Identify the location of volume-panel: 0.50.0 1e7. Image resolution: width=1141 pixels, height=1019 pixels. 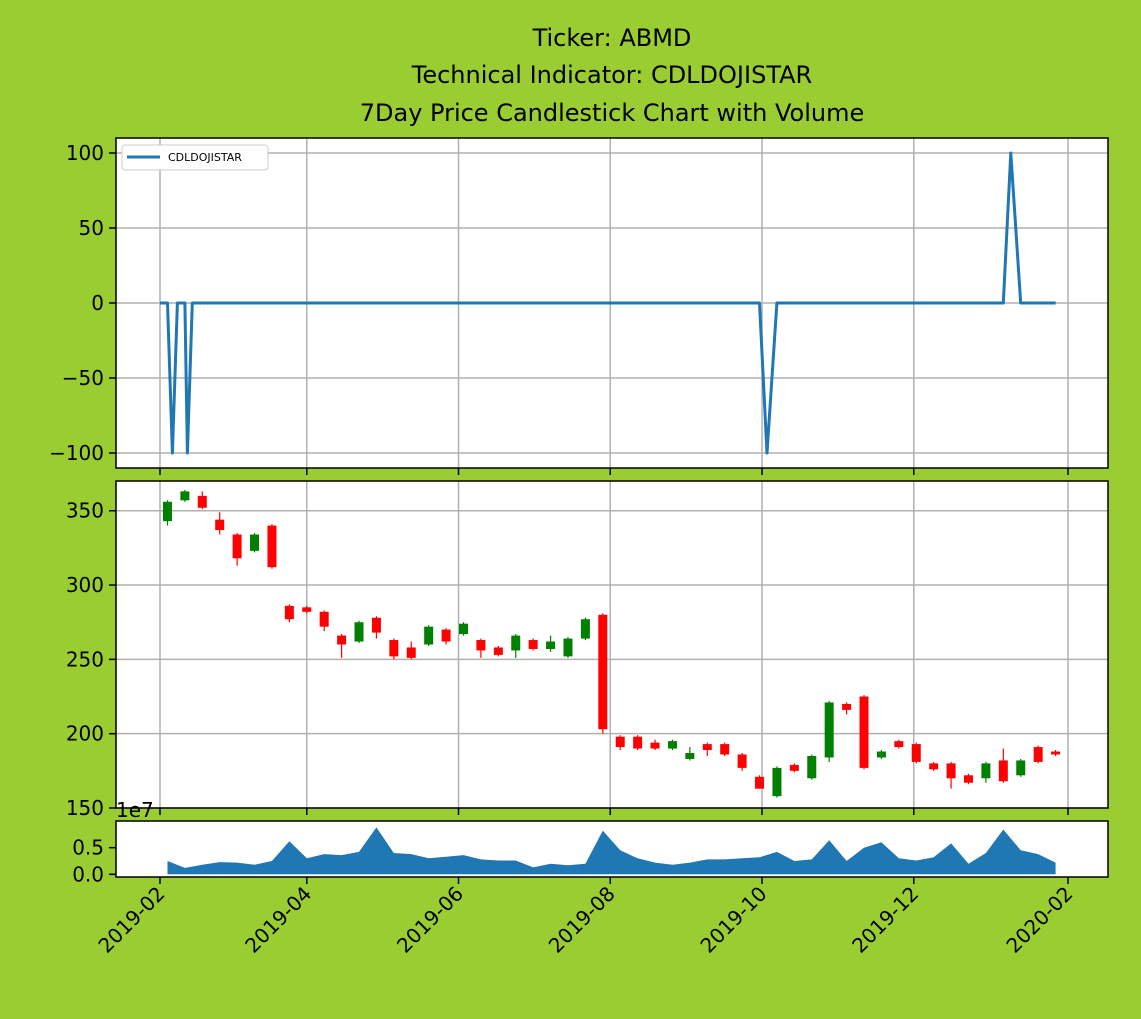
(590, 842).